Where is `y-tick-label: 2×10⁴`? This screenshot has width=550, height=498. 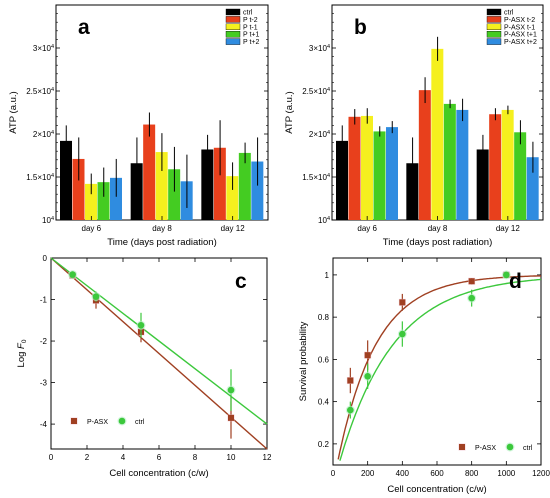
y-tick-label: 2×10⁴ is located at coordinates (43, 134).